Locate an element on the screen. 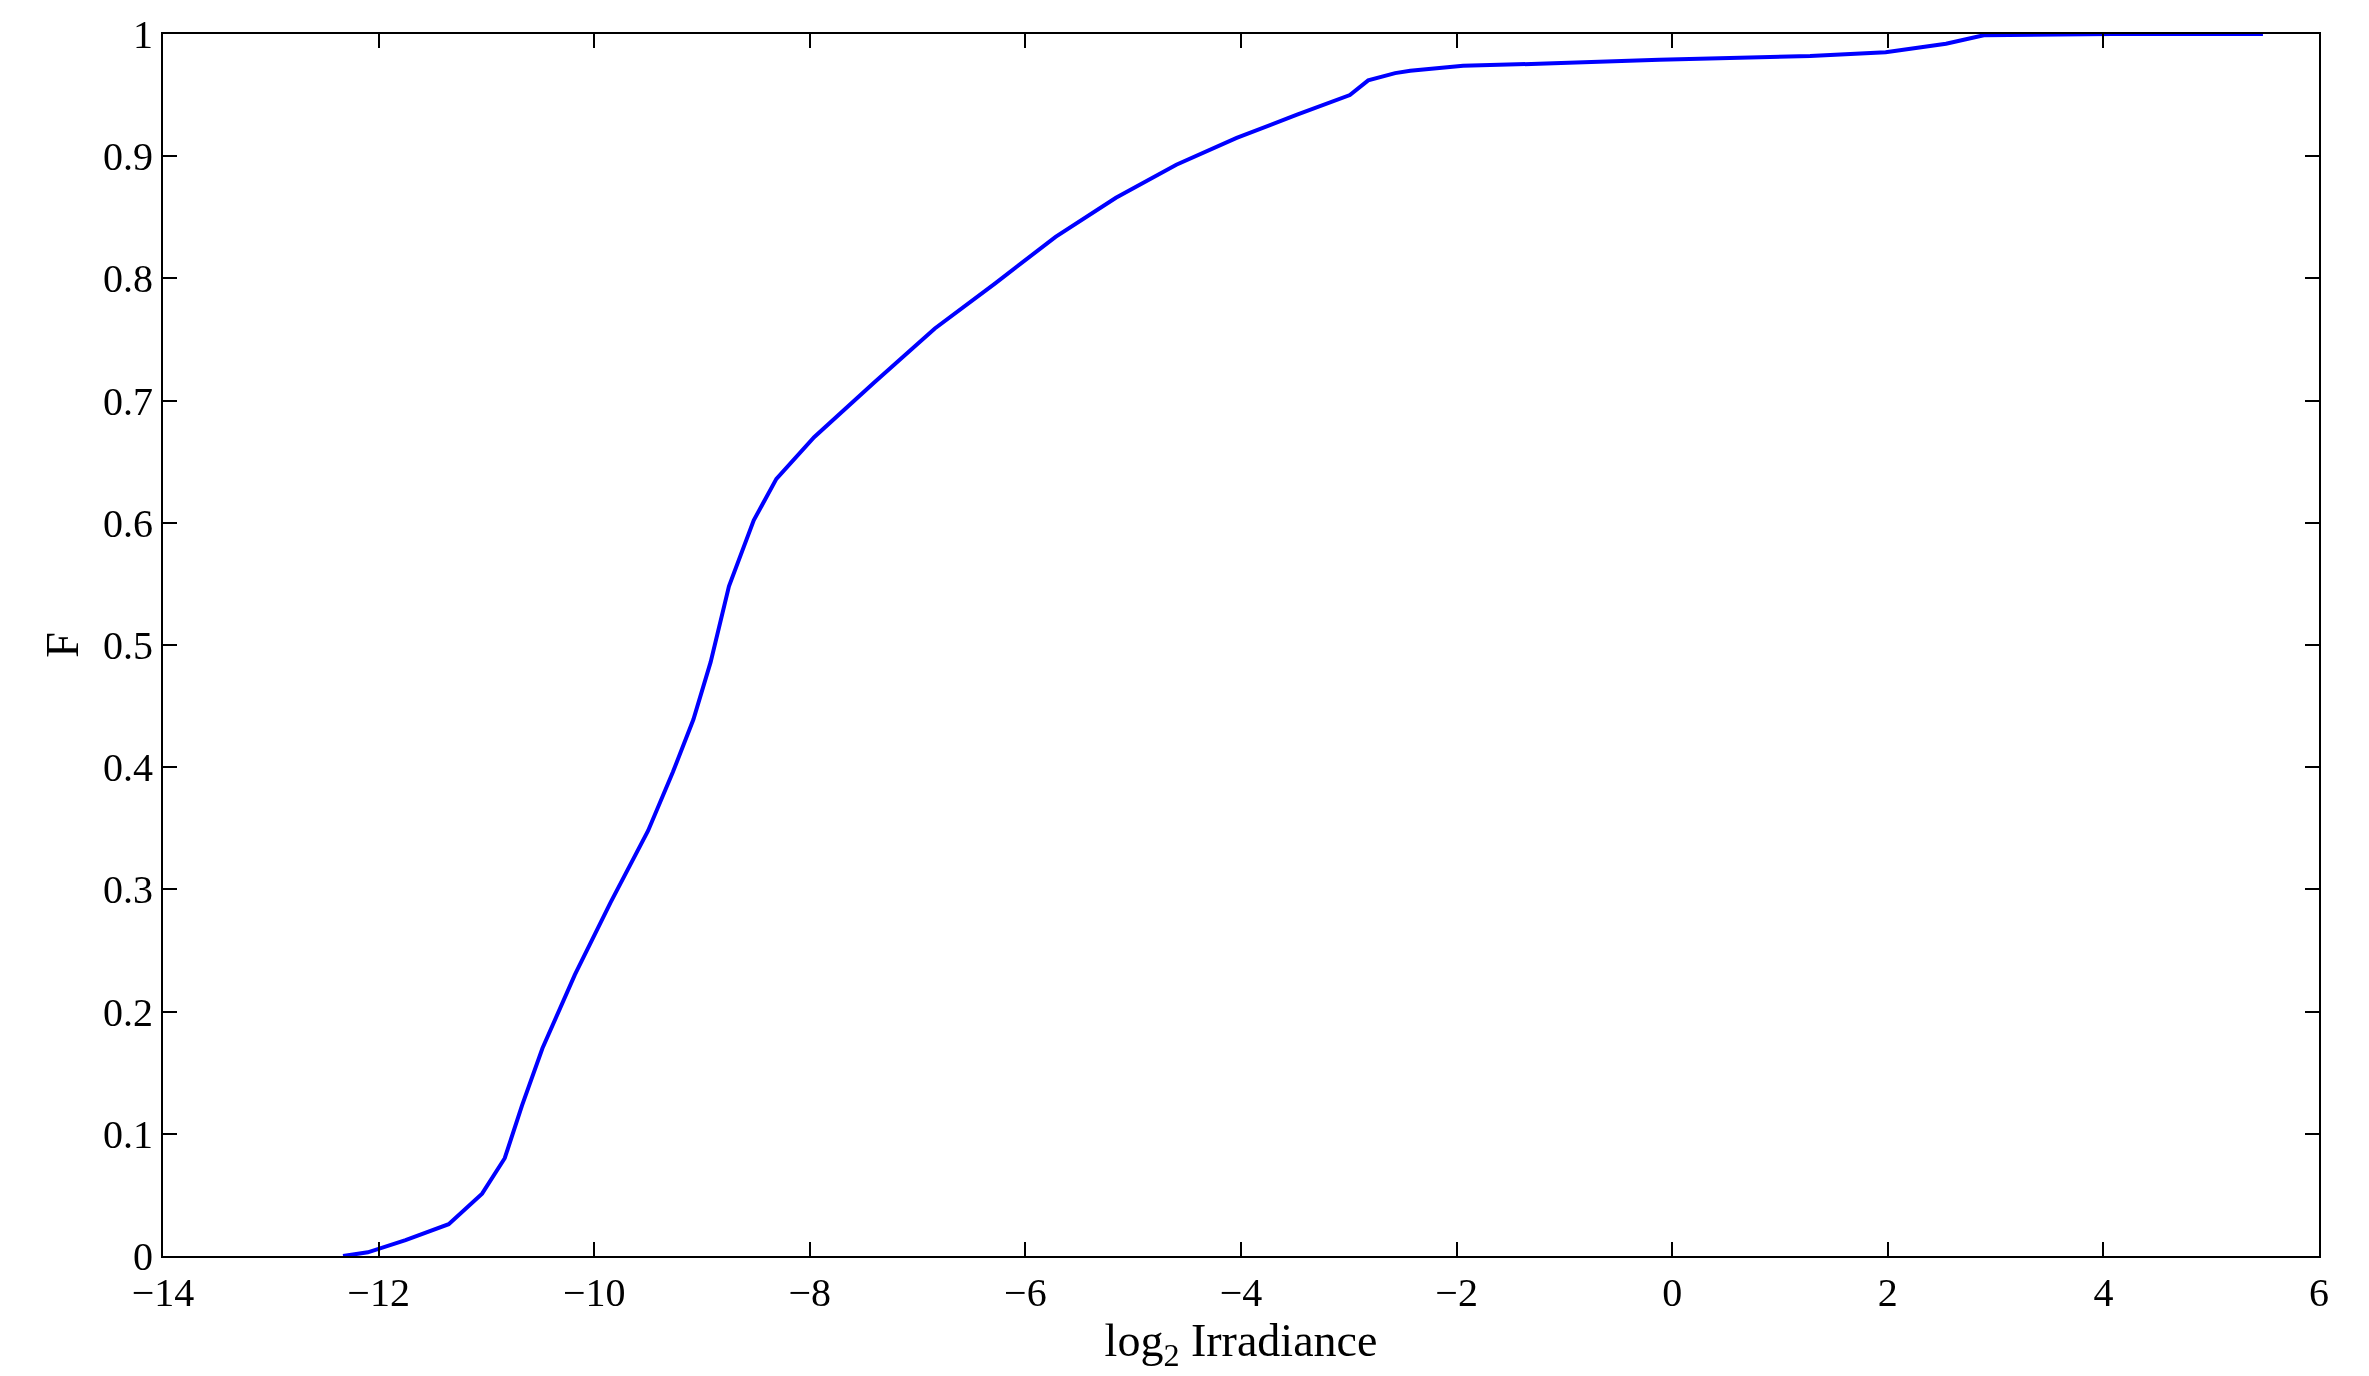 The height and width of the screenshot is (1376, 2369). x-tick-label: −10 is located at coordinates (594, 1292).